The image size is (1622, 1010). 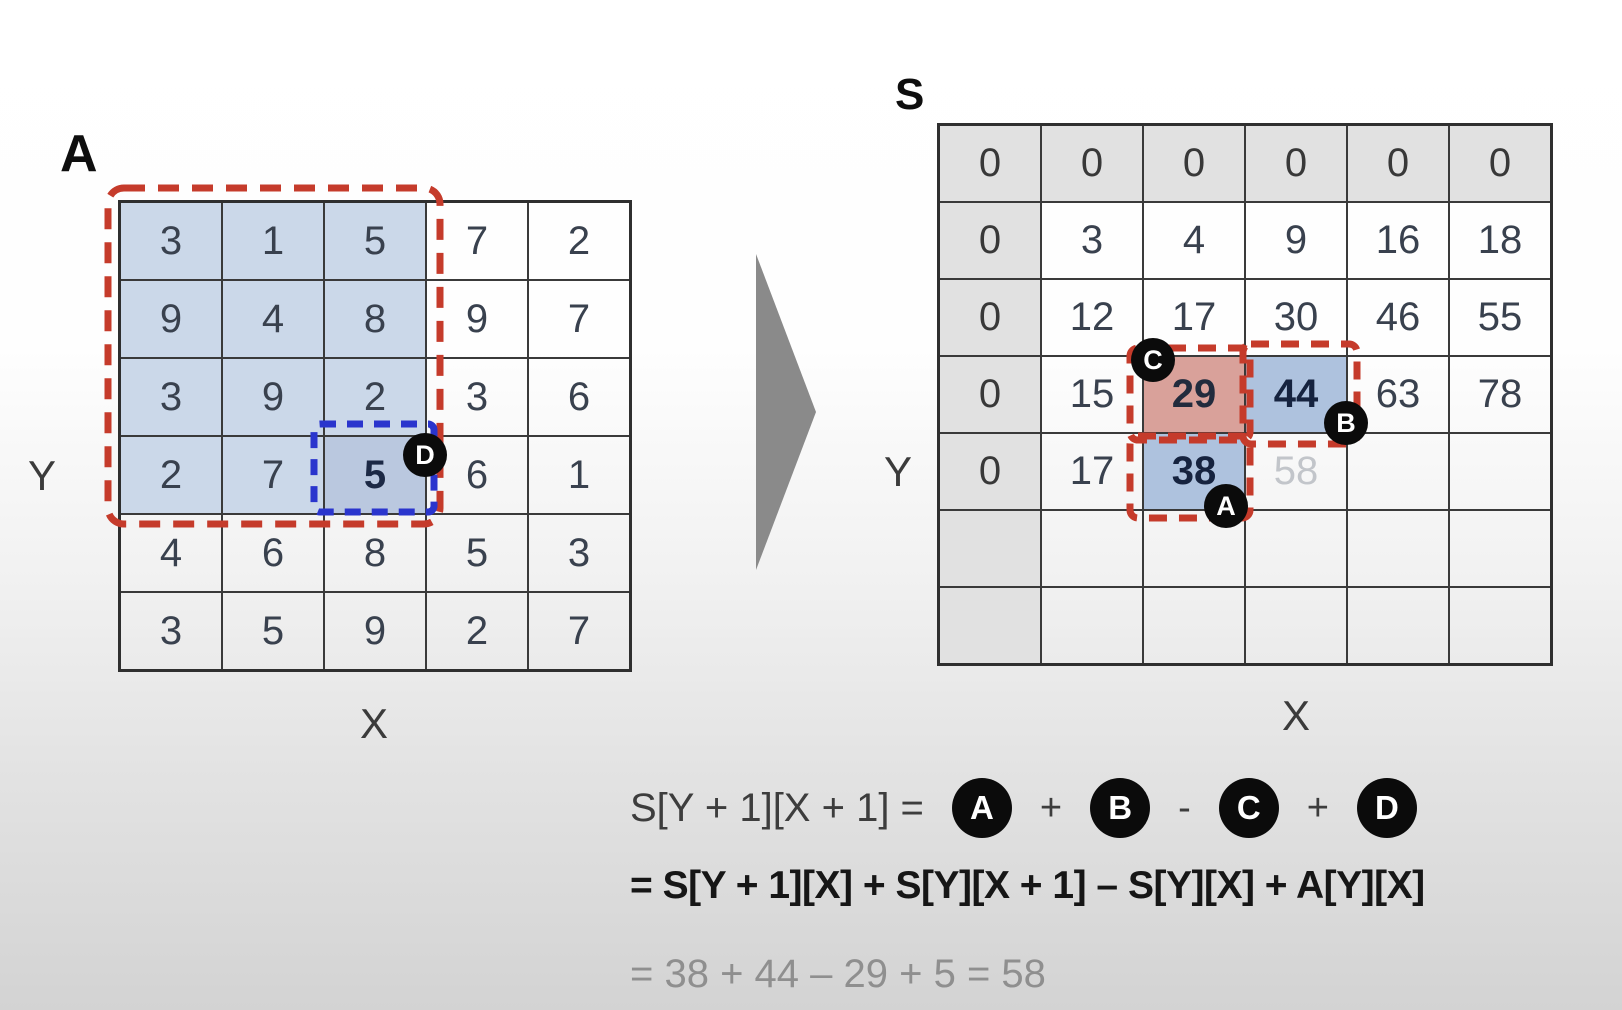 I want to click on table-row: 9 4 8 9 7, so click(x=375, y=319).